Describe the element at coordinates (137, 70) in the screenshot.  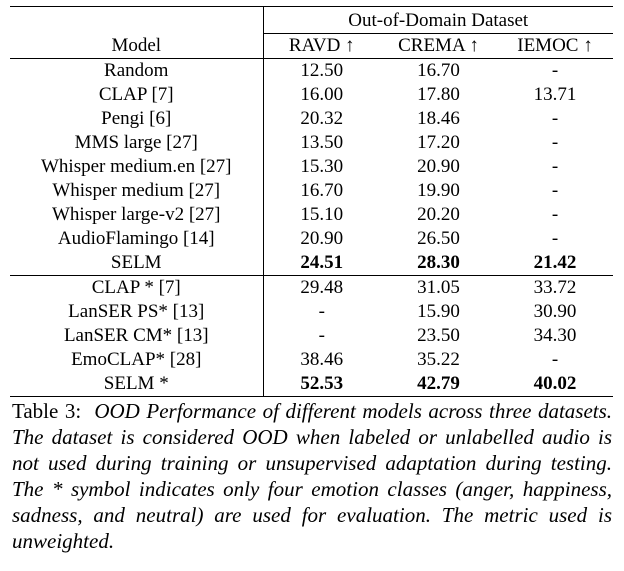
I see `cell-model: Random` at that location.